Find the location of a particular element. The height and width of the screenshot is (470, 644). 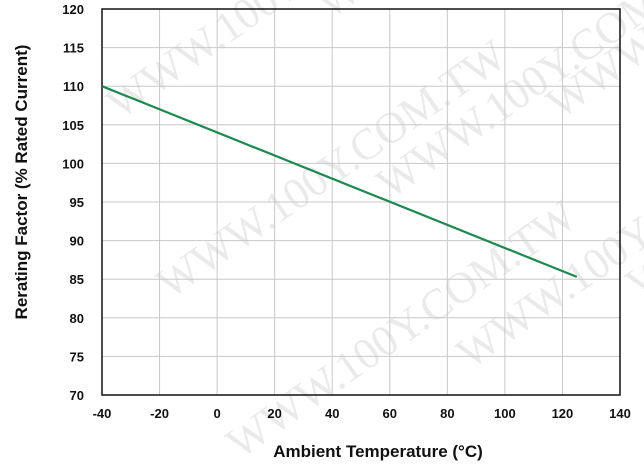

x-tick-label: 20 is located at coordinates (274, 413).